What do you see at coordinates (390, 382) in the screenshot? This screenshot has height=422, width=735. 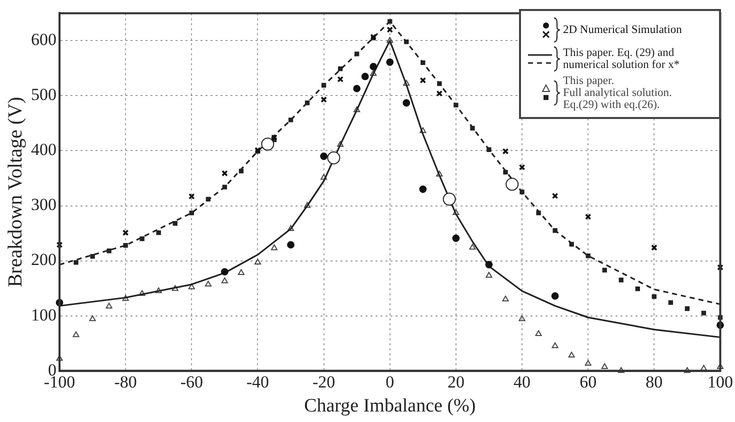 I see `x-tick-label: 0` at bounding box center [390, 382].